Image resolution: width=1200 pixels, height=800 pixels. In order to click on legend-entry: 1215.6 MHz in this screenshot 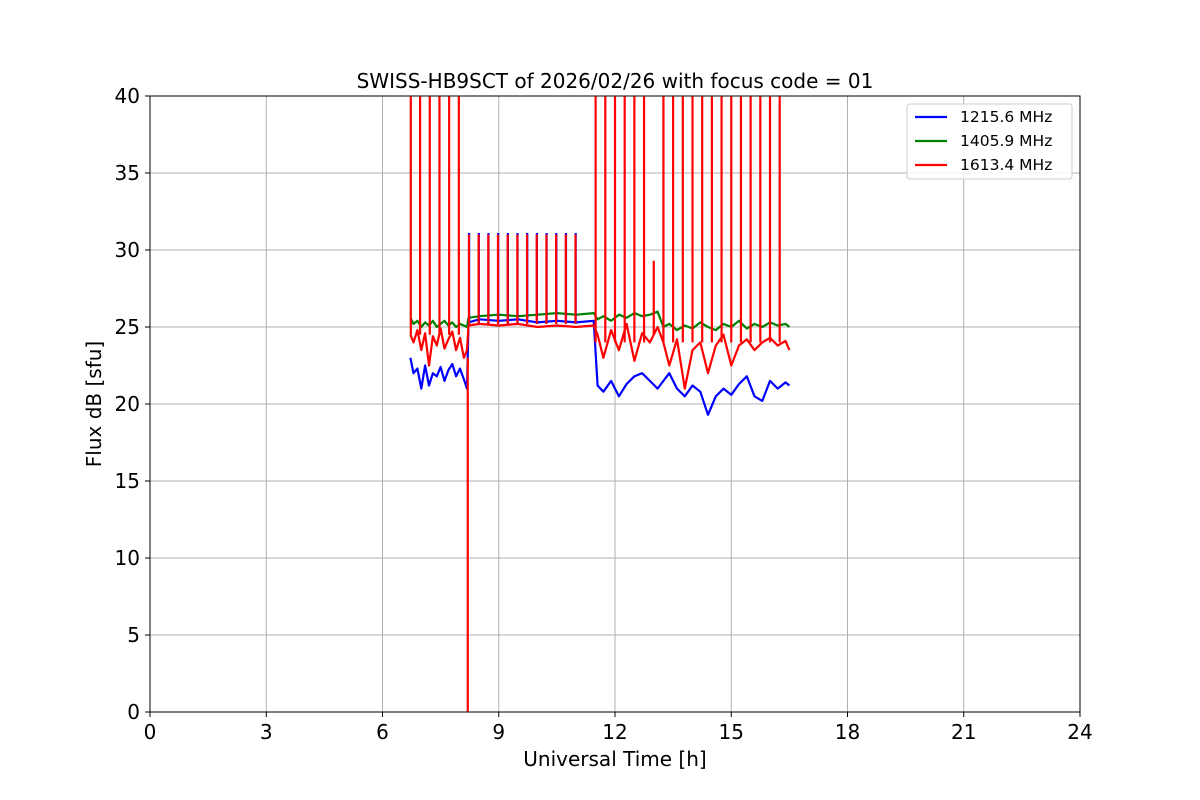, I will do `click(1006, 117)`.